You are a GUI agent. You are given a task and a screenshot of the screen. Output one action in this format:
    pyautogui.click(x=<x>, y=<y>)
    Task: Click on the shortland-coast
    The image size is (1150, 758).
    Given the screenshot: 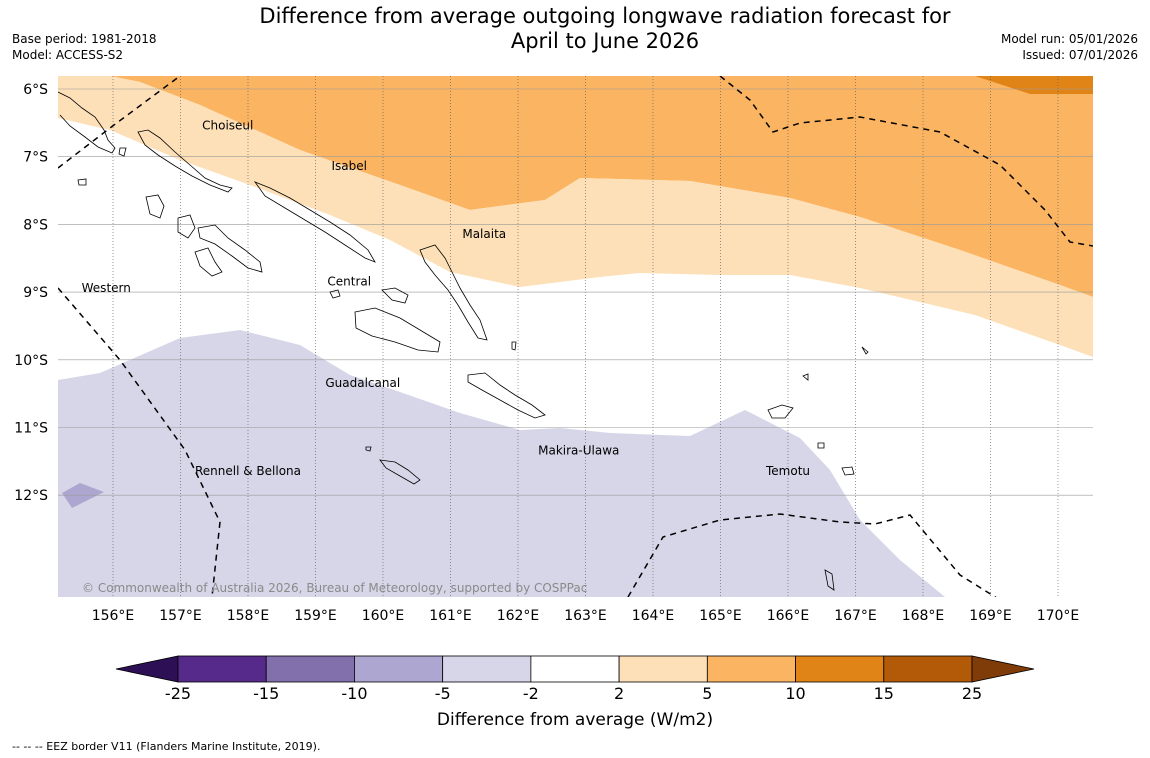 What is the action you would take?
    pyautogui.click(x=82, y=182)
    